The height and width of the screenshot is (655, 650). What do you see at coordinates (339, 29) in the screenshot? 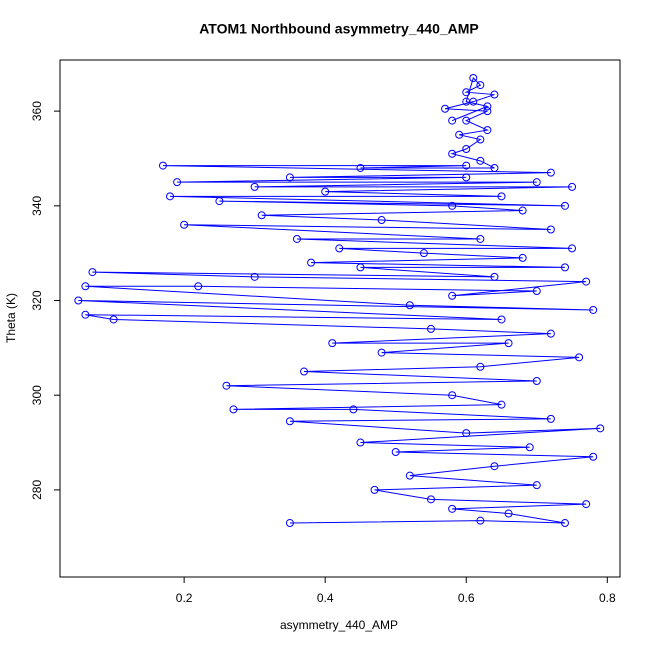
I see `chart-title: ATOM1 Northbound asymmetry_440_AMP` at bounding box center [339, 29].